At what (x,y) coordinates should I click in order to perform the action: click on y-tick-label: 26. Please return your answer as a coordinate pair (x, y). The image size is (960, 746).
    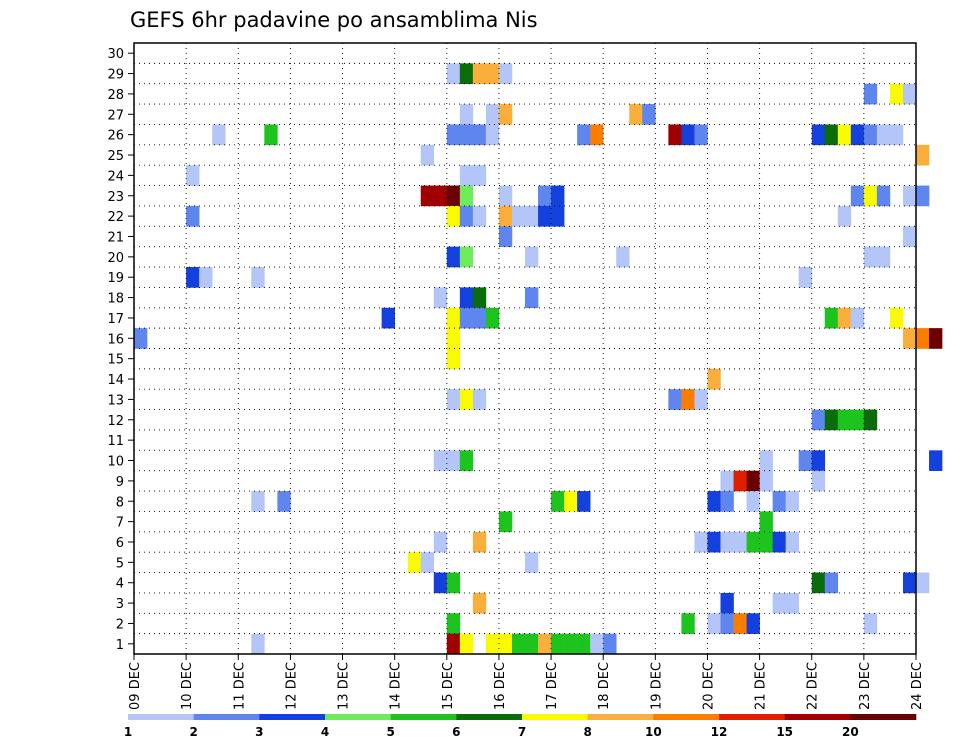
    Looking at the image, I should click on (115, 136).